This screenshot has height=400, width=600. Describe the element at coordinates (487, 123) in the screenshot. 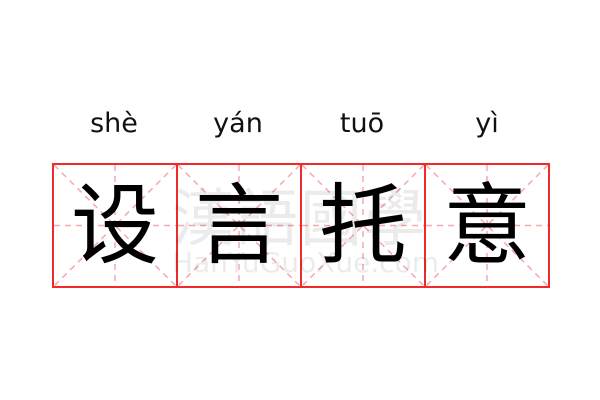

I see `pinyin-4: yì` at that location.